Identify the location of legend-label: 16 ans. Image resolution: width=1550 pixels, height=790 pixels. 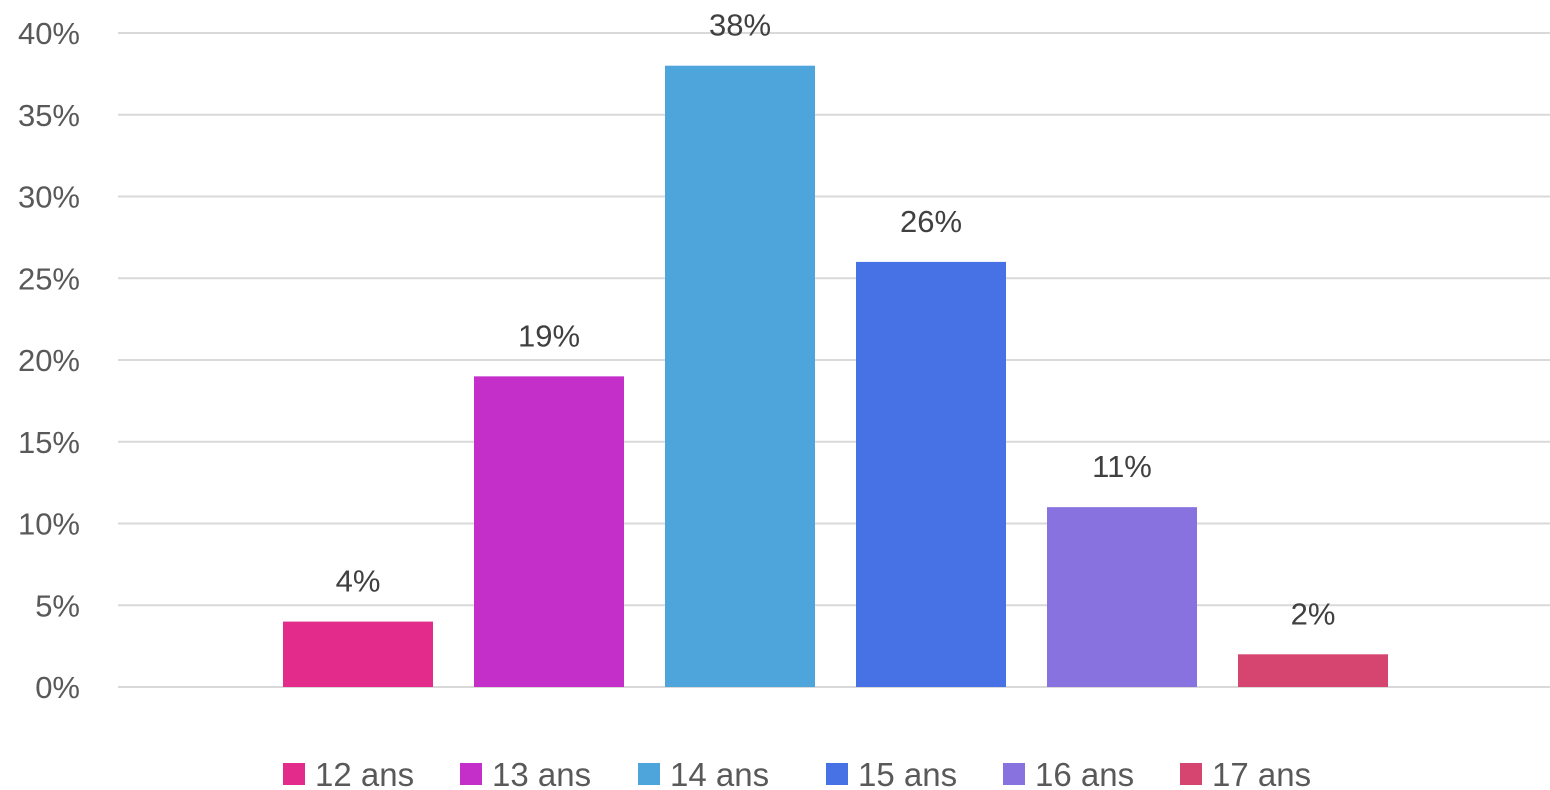
(1084, 773).